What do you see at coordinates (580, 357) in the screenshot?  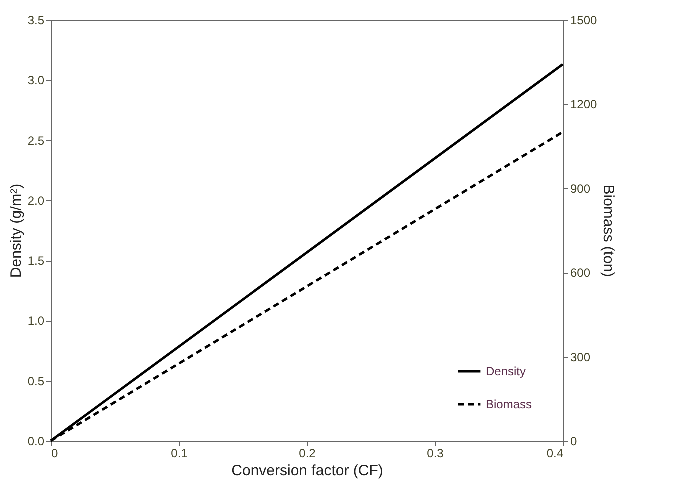 I see `y2-tick-label: 300` at bounding box center [580, 357].